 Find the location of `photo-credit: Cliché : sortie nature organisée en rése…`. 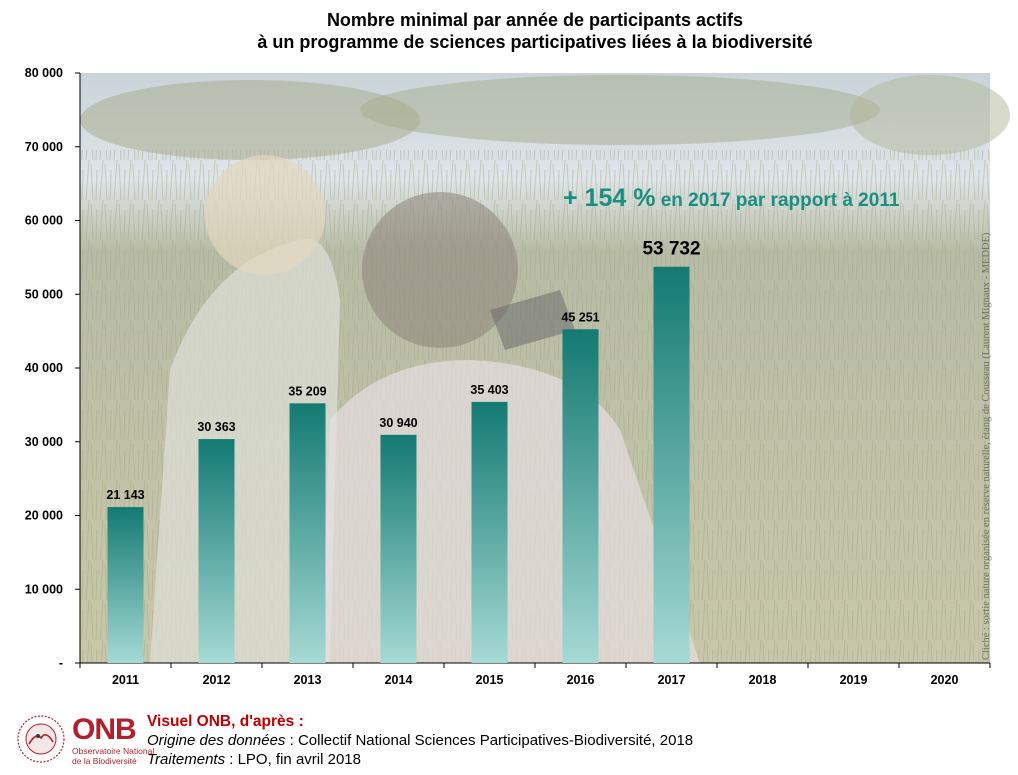

photo-credit: Cliché : sortie nature organisée en rése… is located at coordinates (986, 446).